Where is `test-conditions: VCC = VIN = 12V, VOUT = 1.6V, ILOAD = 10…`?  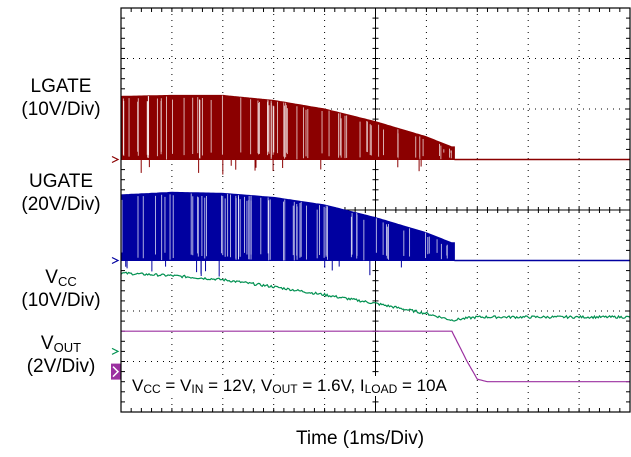
test-conditions: VCC = VIN = 12V, VOUT = 1.6V, ILOAD = 10… is located at coordinates (289, 386).